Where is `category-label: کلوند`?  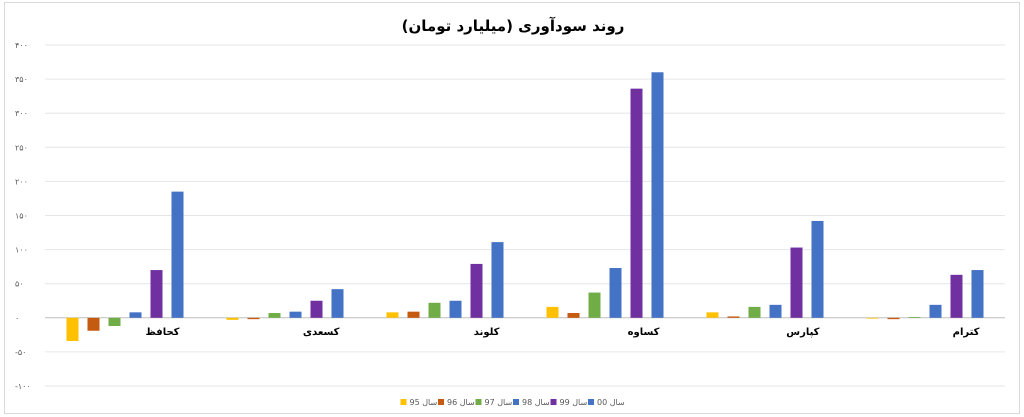 category-label: کلوند is located at coordinates (487, 332).